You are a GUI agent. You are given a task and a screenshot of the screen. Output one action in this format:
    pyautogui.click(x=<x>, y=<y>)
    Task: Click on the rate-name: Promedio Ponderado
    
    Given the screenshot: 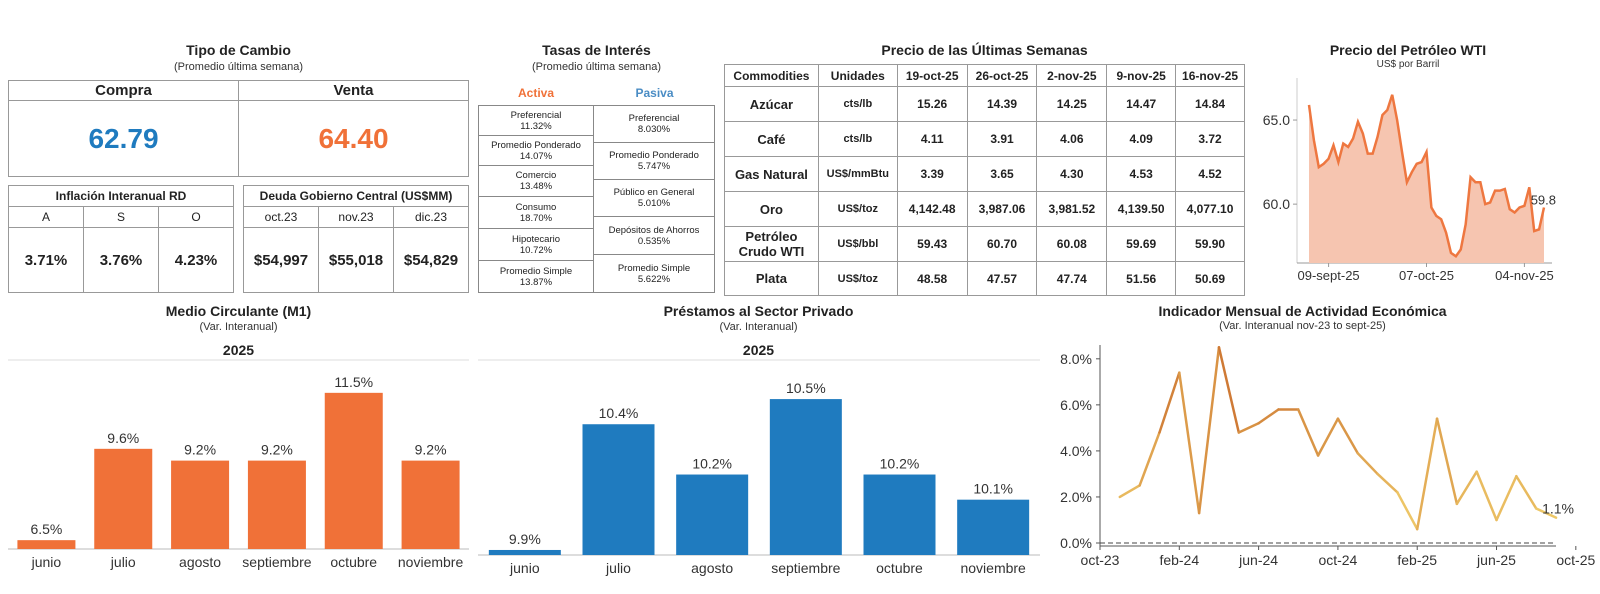 What is the action you would take?
    pyautogui.click(x=536, y=145)
    